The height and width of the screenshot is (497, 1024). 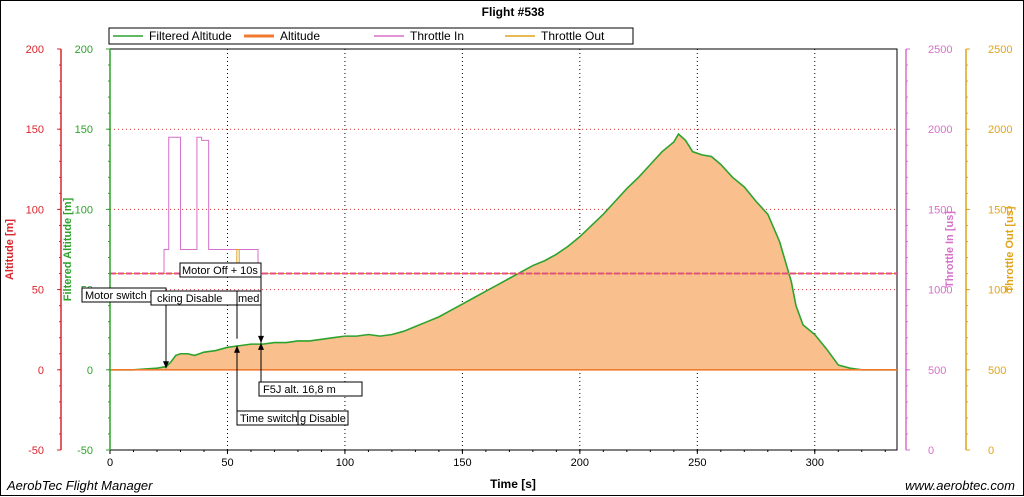 I want to click on annotation-motor-on-arrow-head, so click(x=166, y=365).